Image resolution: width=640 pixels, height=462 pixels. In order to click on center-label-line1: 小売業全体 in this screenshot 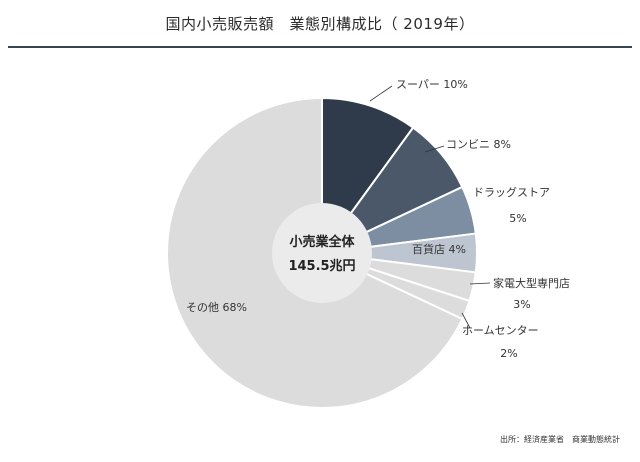, I will do `click(322, 242)`.